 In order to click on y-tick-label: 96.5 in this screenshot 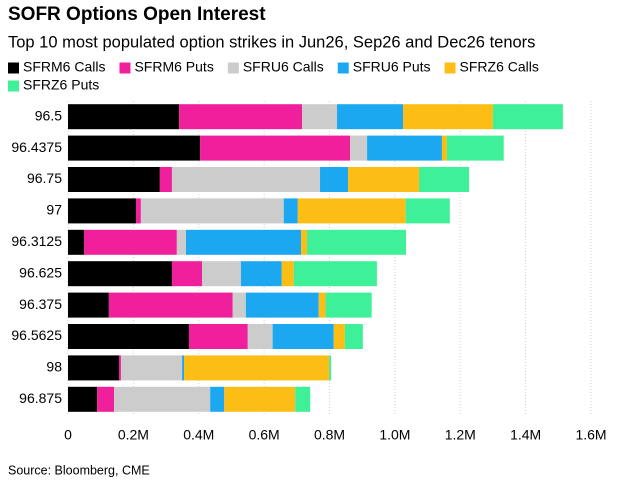, I will do `click(48, 115)`.